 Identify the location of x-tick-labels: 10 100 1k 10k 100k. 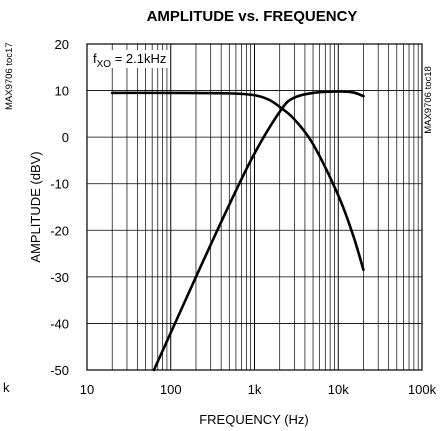
(258, 389).